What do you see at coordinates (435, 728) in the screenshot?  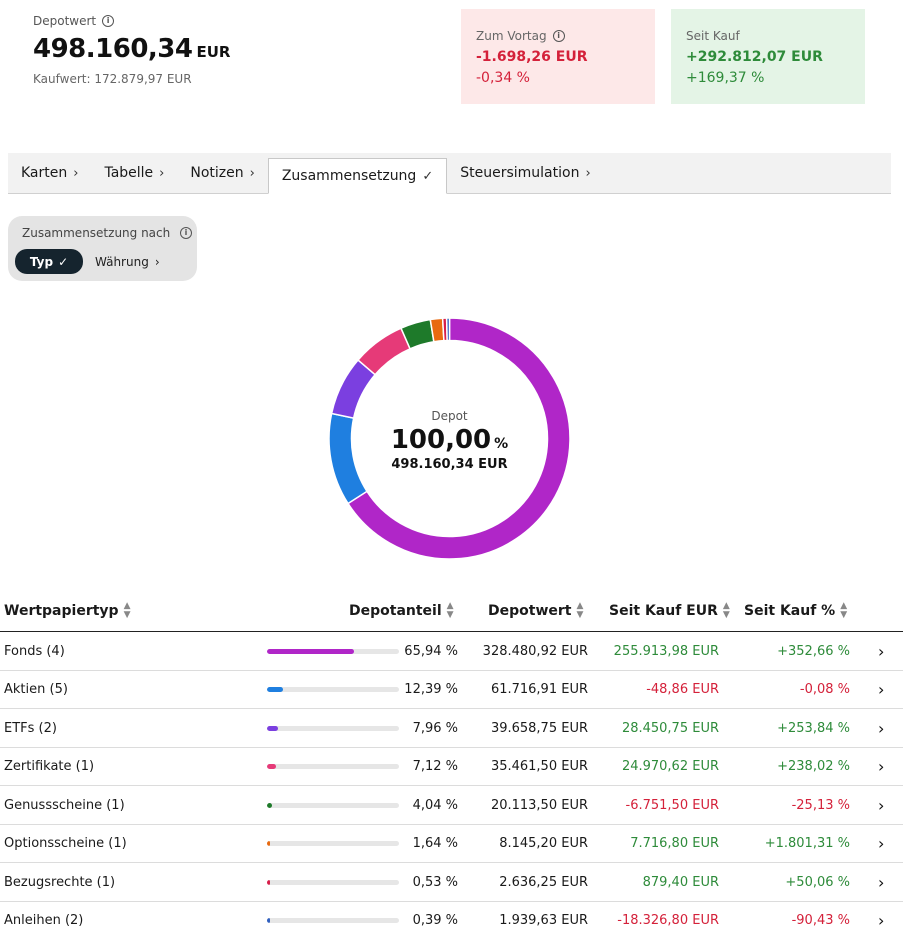 I see `row-share-pct: 7,96 %` at bounding box center [435, 728].